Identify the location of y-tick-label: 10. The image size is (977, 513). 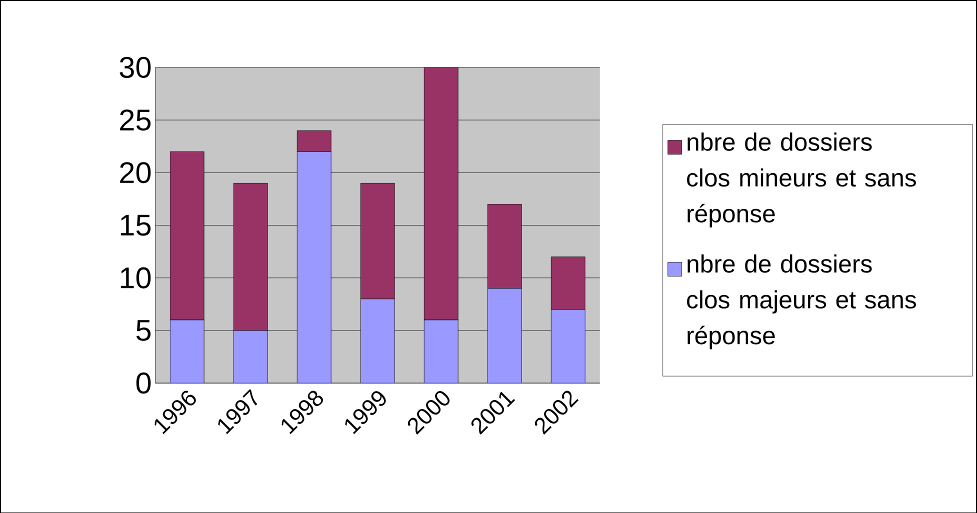
(135, 277).